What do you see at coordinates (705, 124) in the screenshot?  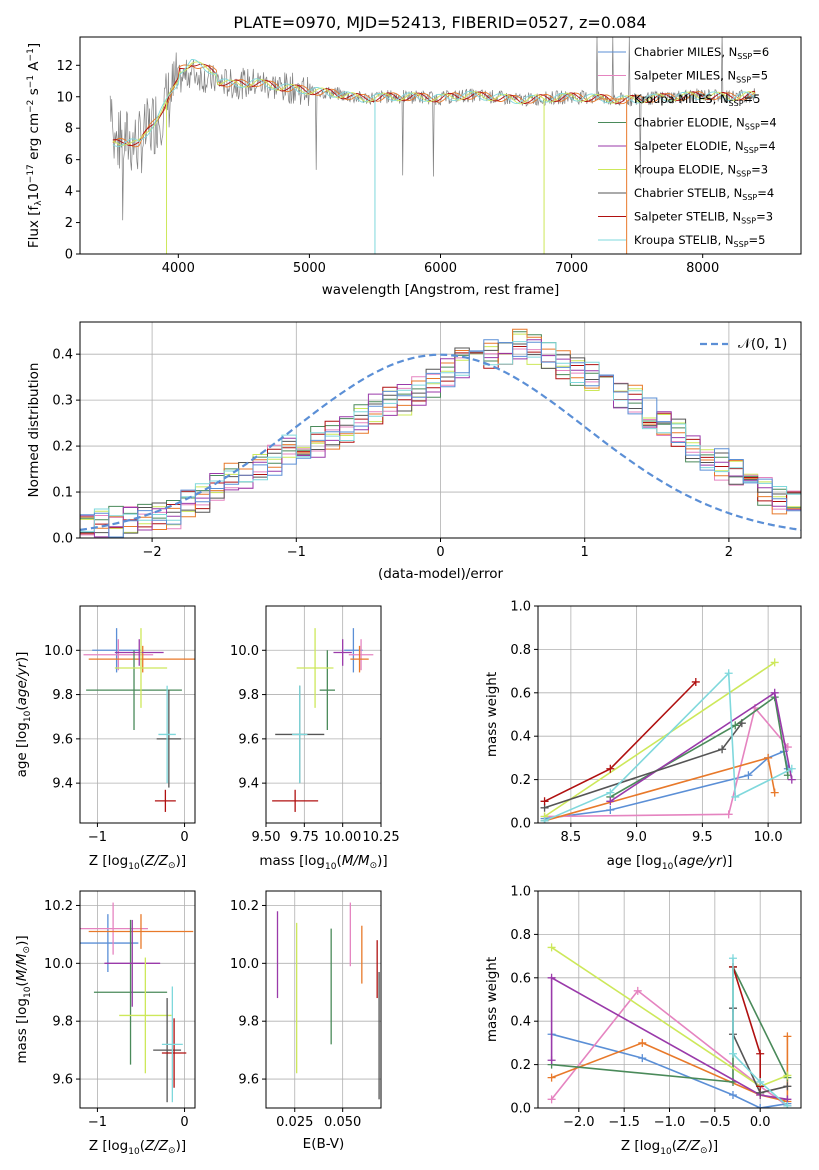 I see `legend-label: Chabrier ELODIE, NSSP=4` at bounding box center [705, 124].